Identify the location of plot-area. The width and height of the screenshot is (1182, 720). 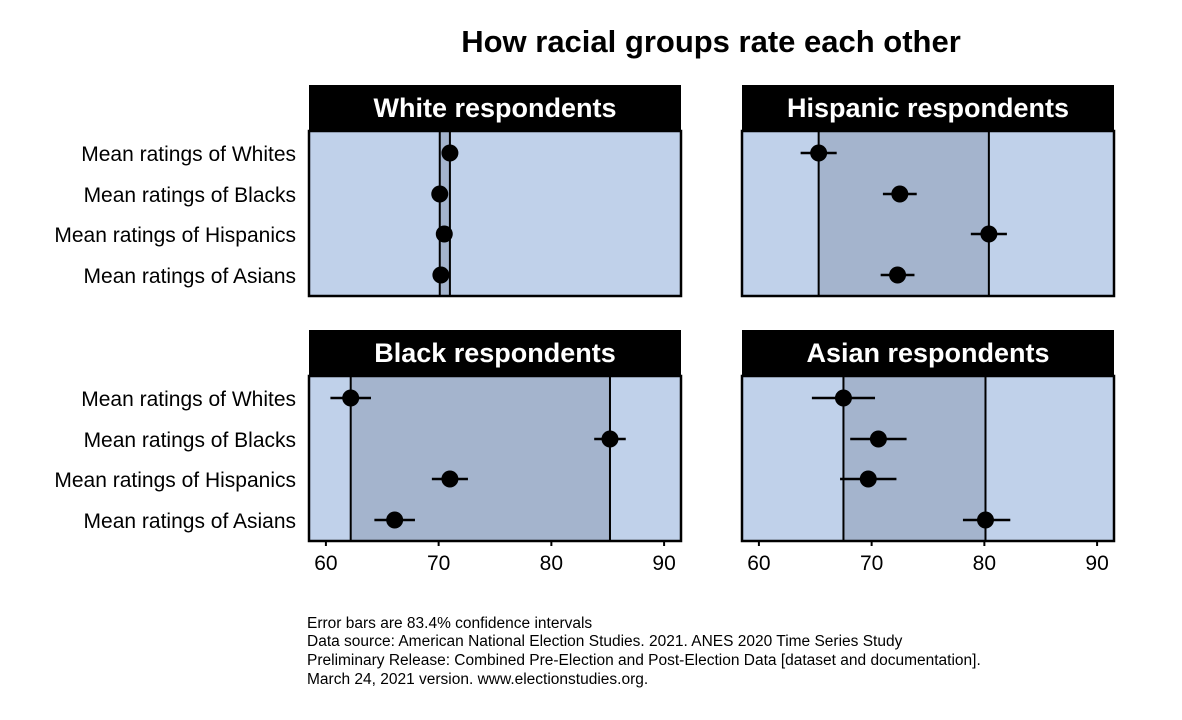
(495, 213).